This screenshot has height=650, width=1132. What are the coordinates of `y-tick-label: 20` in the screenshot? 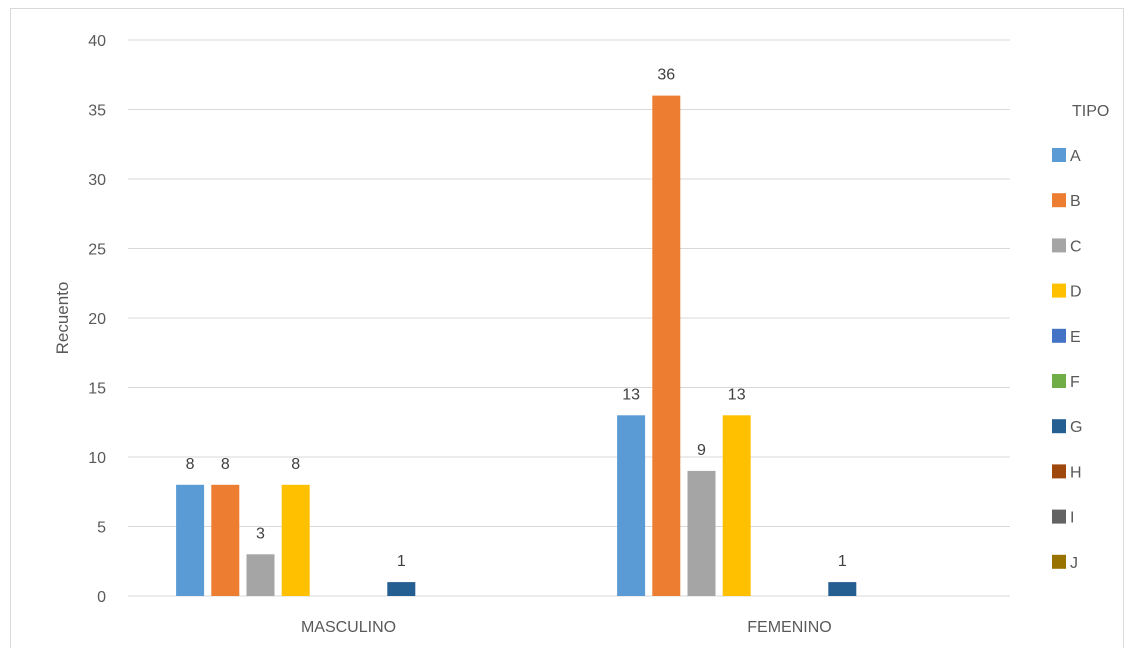 It's located at (97, 319).